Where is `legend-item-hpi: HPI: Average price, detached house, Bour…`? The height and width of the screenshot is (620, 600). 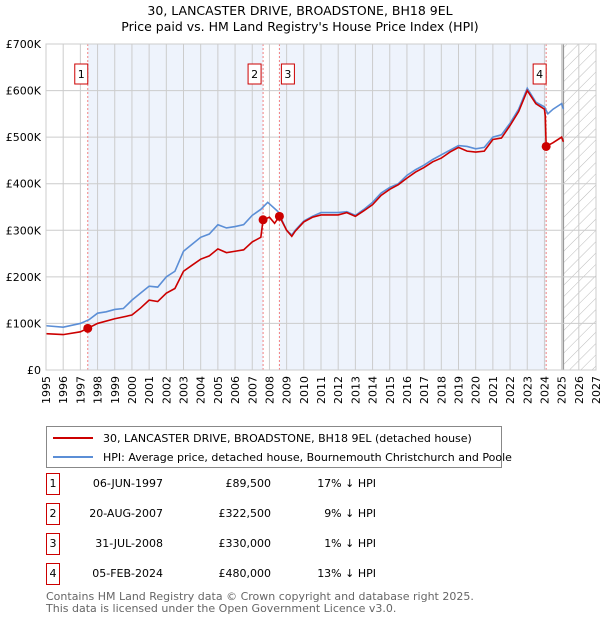 legend-item-hpi: HPI: Average price, detached house, Bour… is located at coordinates (282, 457).